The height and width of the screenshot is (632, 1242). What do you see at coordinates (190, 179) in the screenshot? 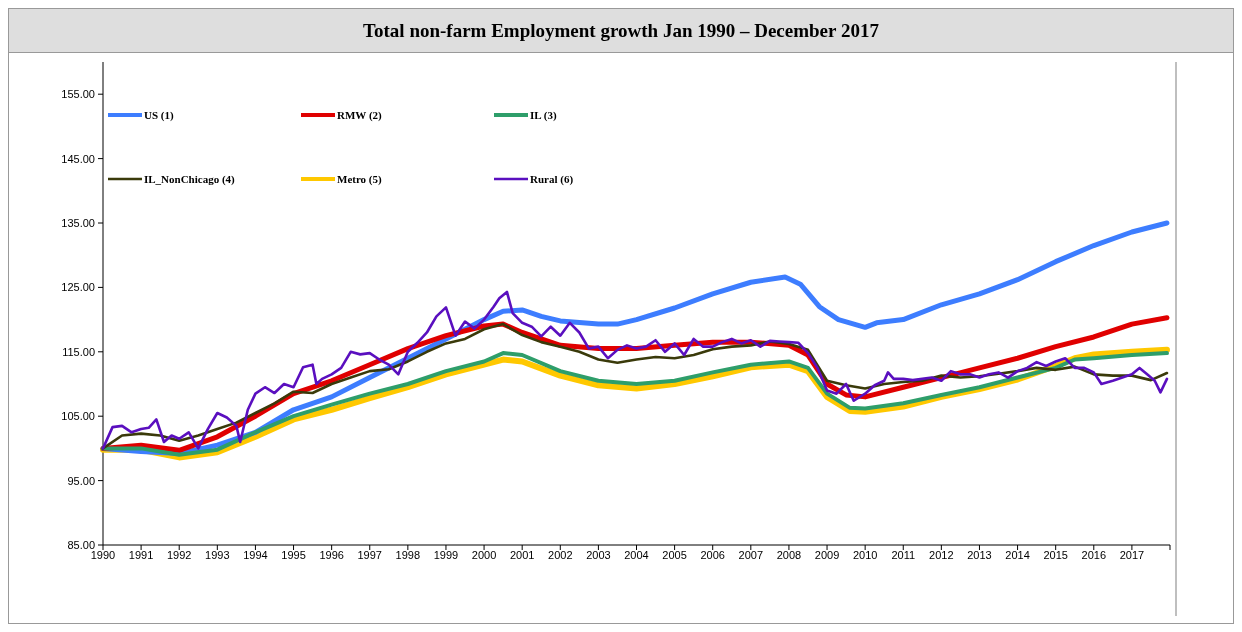
I see `legend-label: IL_NonChicago (4)` at bounding box center [190, 179].